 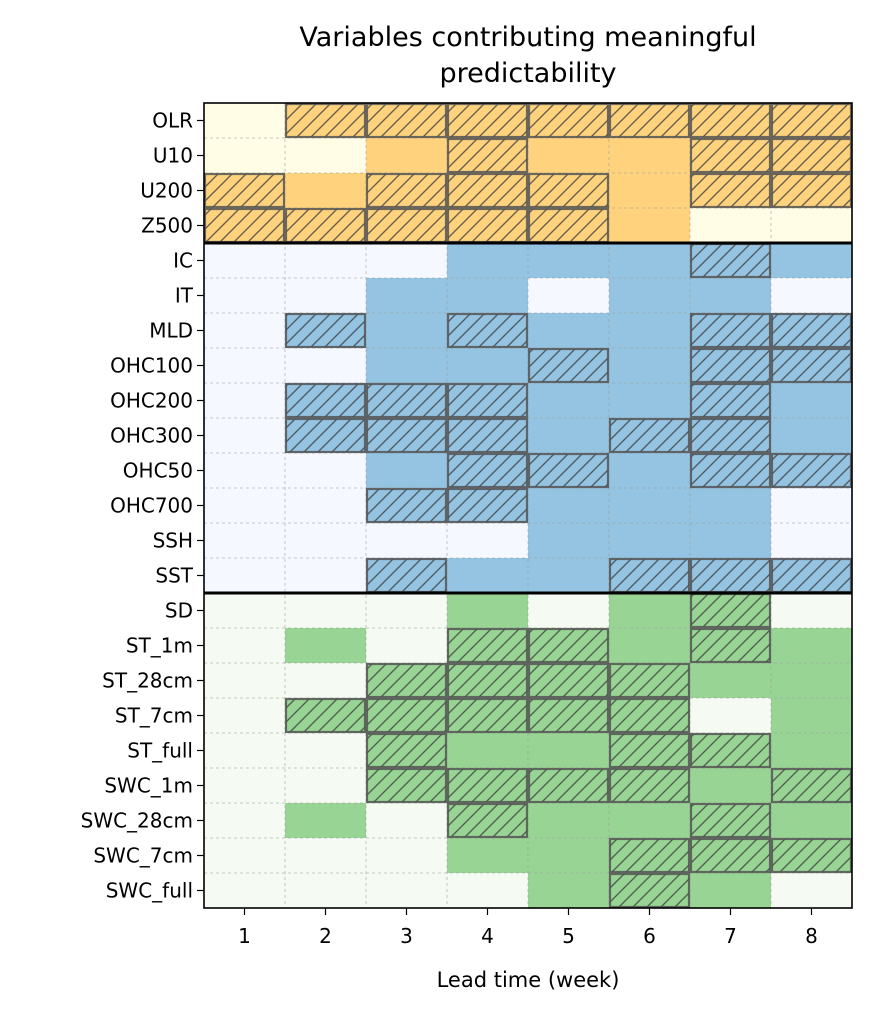 I want to click on chart-title-line-1: Variables contributing meaningful, so click(x=527, y=37).